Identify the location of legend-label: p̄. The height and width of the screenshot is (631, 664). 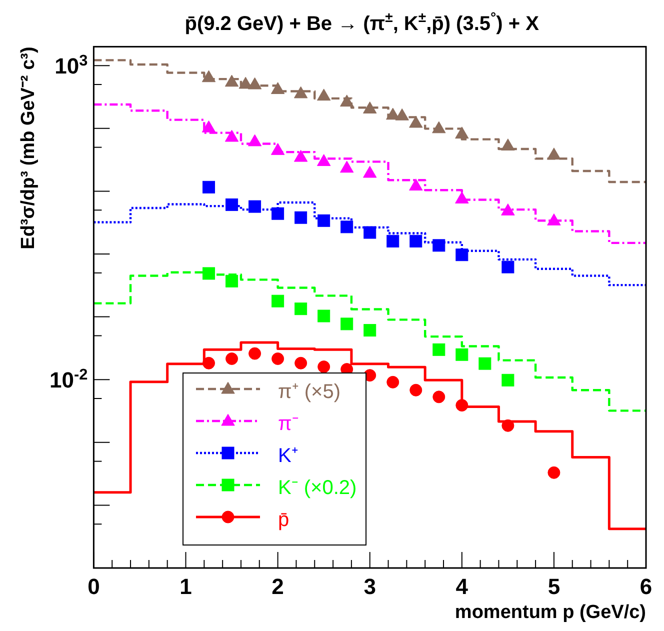
(284, 520).